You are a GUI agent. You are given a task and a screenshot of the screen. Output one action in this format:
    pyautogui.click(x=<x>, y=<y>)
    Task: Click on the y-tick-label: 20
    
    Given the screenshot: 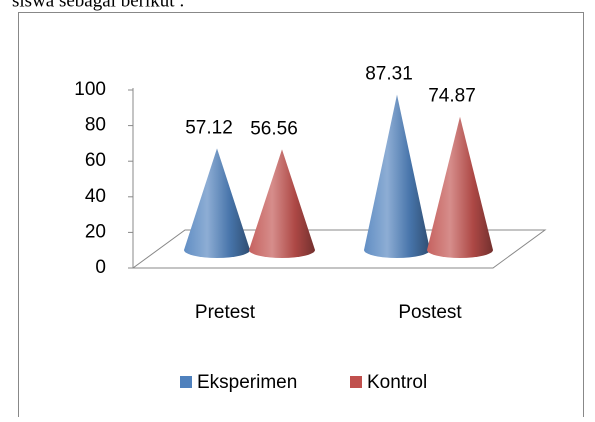 What is the action you would take?
    pyautogui.click(x=95, y=231)
    